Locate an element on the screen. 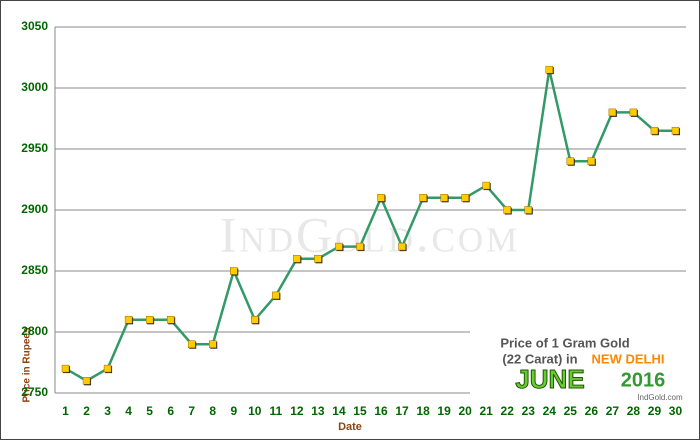 The height and width of the screenshot is (440, 700). watermark: IndGold.com is located at coordinates (370, 234).